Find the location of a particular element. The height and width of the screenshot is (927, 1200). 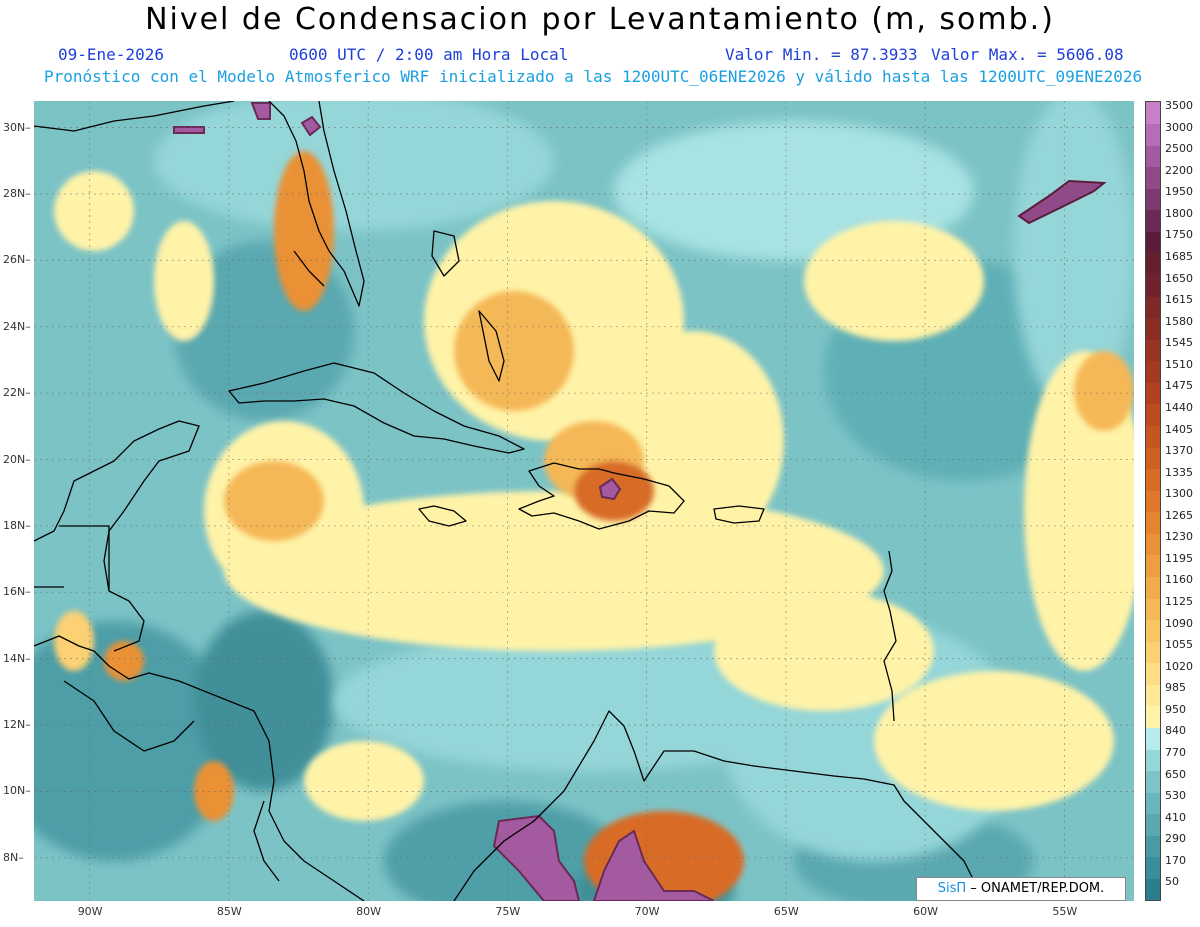

credit-text: – ONAMET/REP.DOM. is located at coordinates (1037, 888).